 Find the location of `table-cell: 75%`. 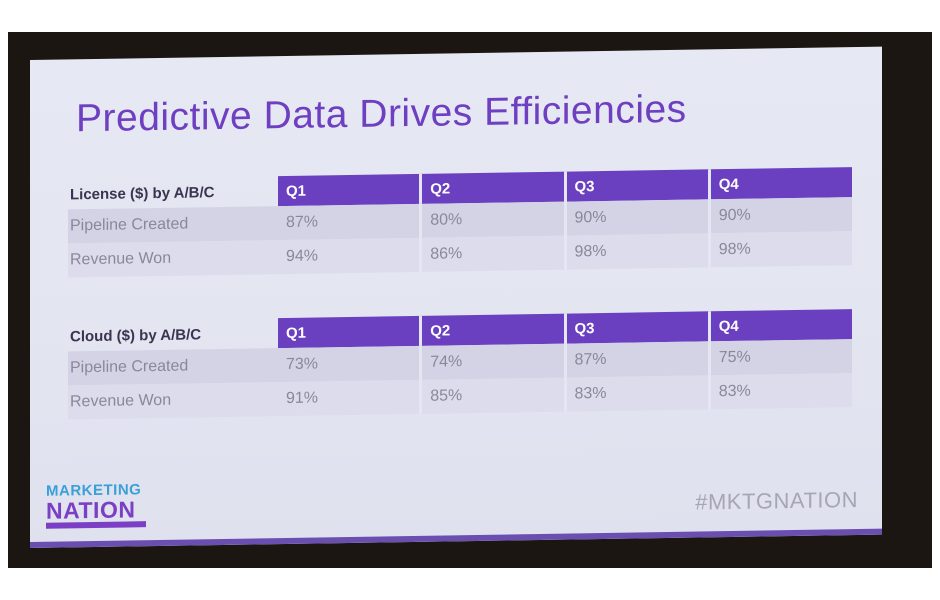

table-cell: 75% is located at coordinates (781, 357).